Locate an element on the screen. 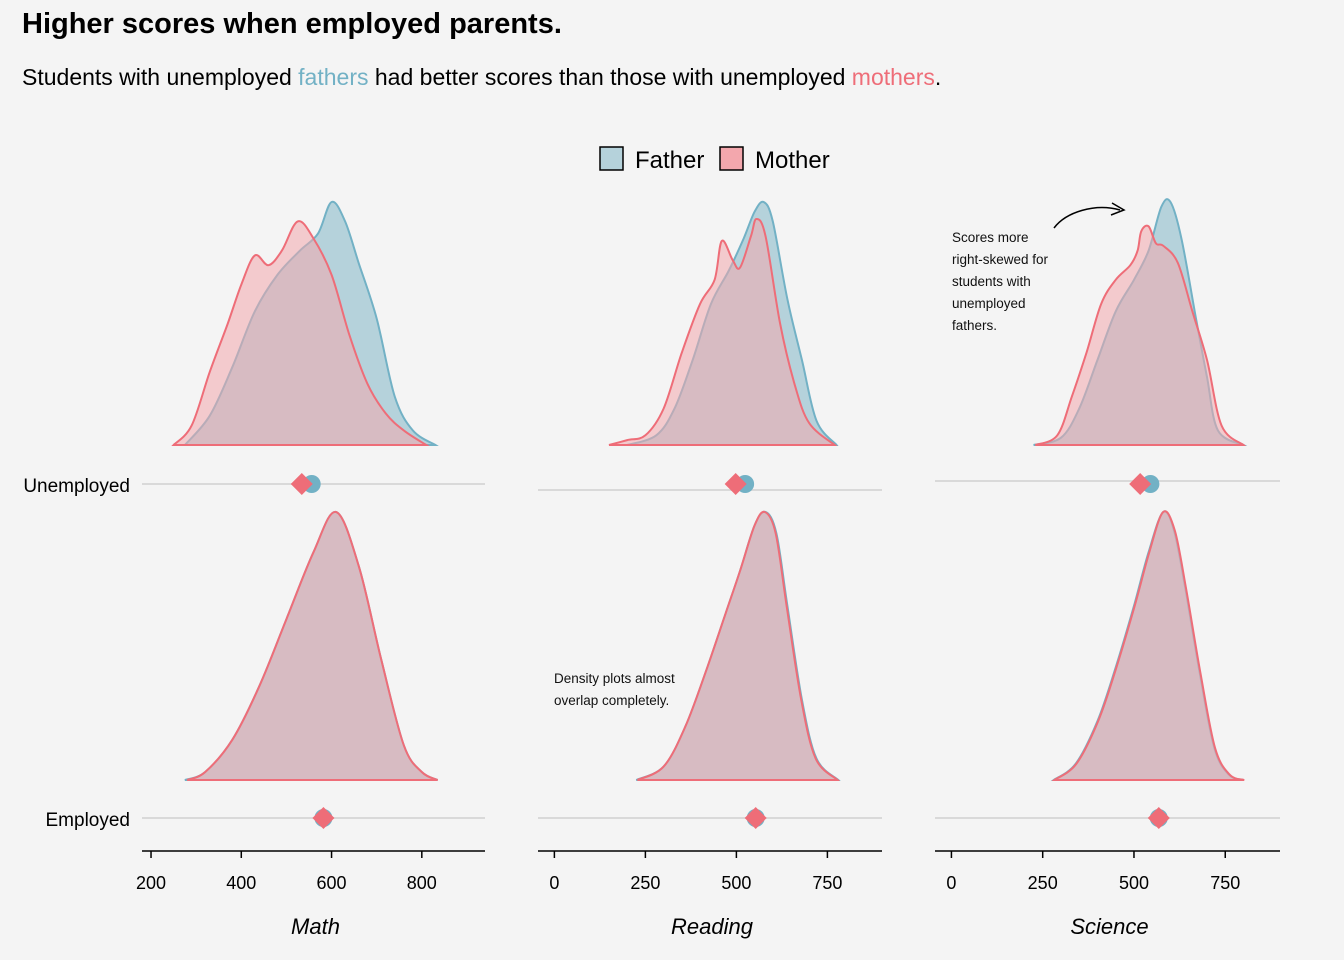 The width and height of the screenshot is (1344, 960). row-labels: Unemployed Employed is located at coordinates (76, 653).